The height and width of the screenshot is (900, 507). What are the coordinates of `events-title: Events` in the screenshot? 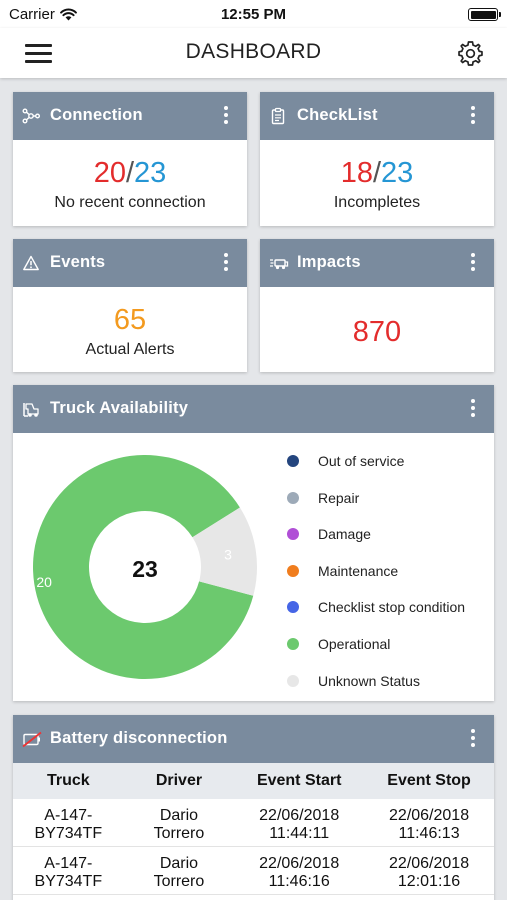 It's located at (78, 262).